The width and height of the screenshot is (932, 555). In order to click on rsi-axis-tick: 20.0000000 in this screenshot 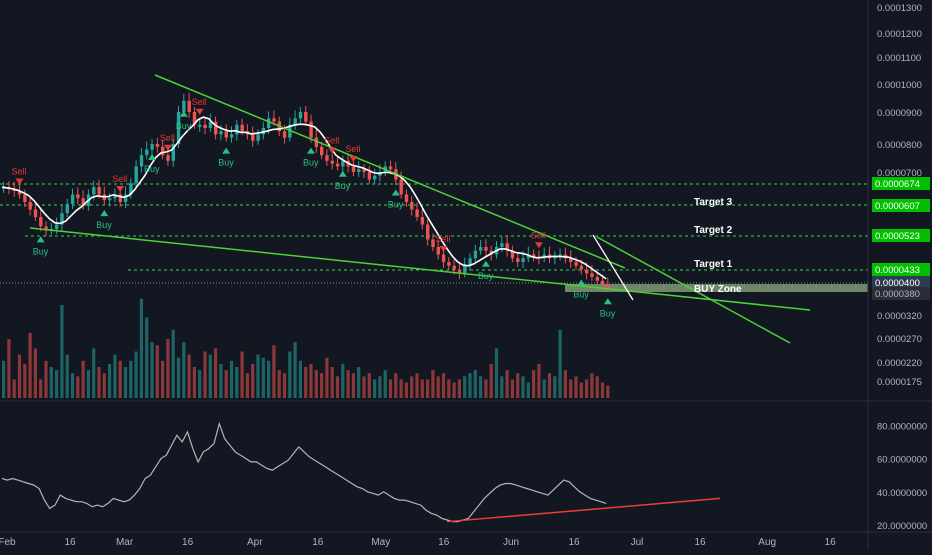, I will do `click(902, 526)`.